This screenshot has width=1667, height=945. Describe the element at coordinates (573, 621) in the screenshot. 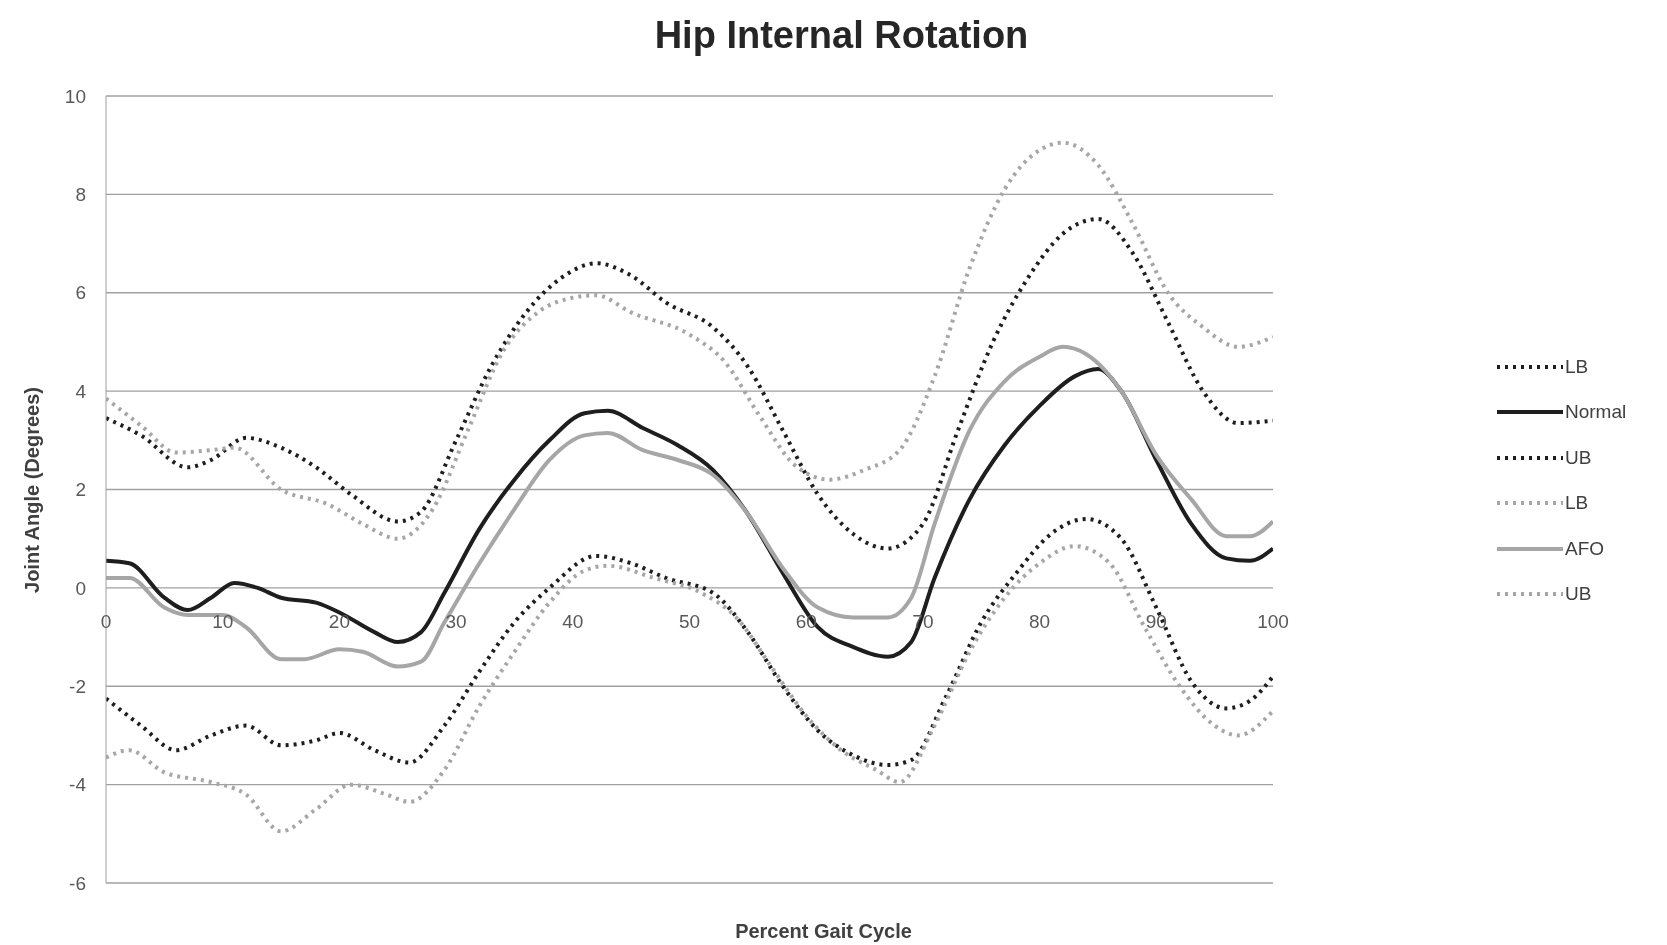

I see `x-tick-label: 40` at that location.